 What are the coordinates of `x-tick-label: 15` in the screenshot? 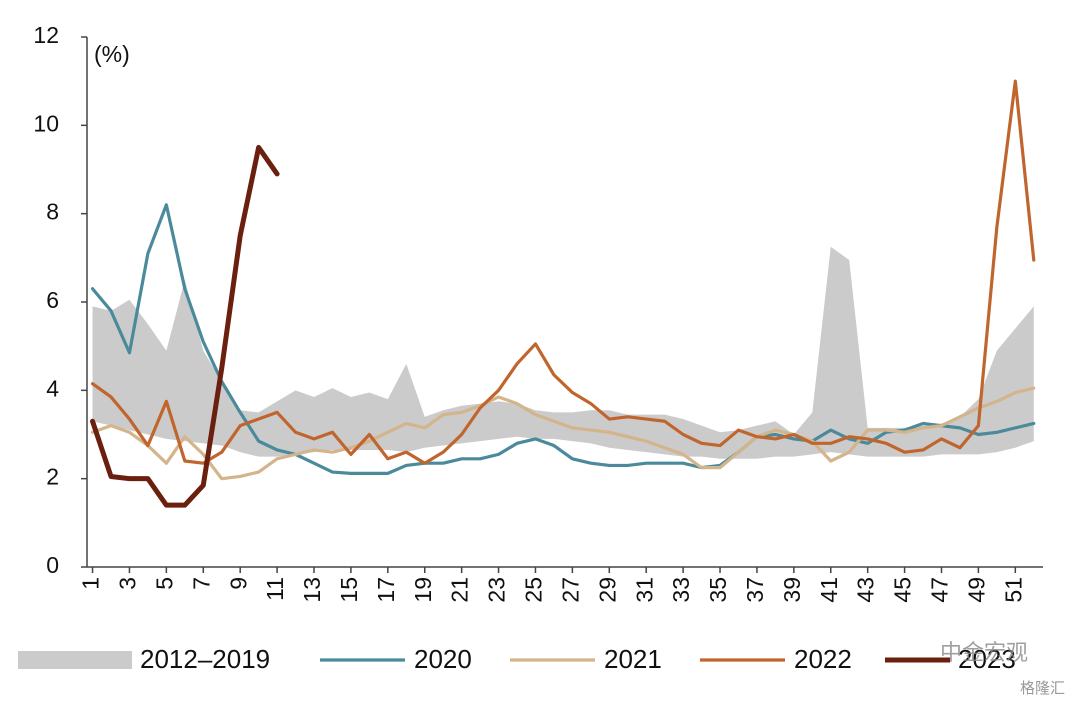 It's located at (349, 590).